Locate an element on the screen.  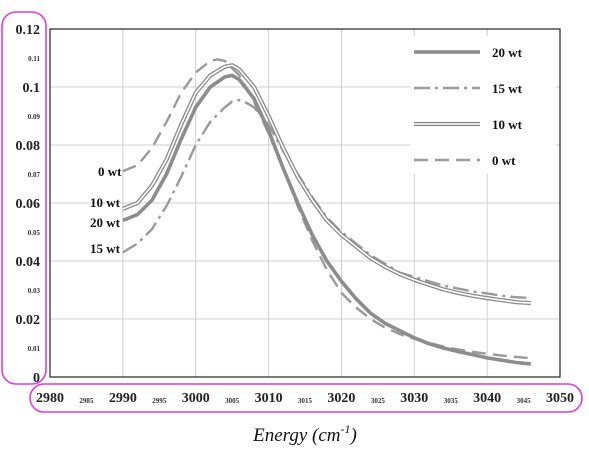
y-minor-tick-label: 0.03 is located at coordinates (34, 291).